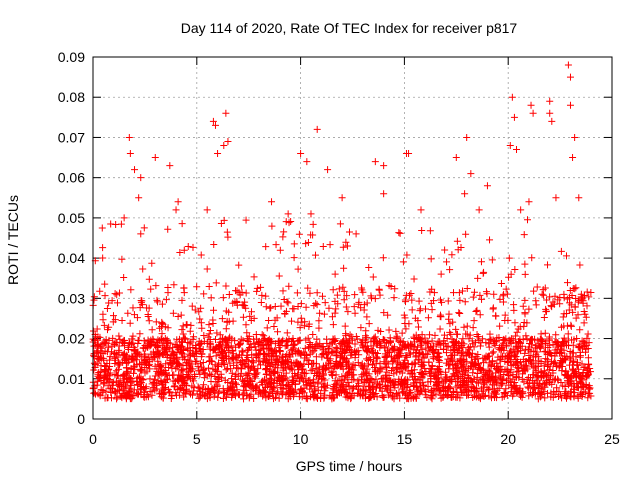 The width and height of the screenshot is (640, 480). Describe the element at coordinates (71, 137) in the screenshot. I see `y-tick-label: 0.07` at that location.